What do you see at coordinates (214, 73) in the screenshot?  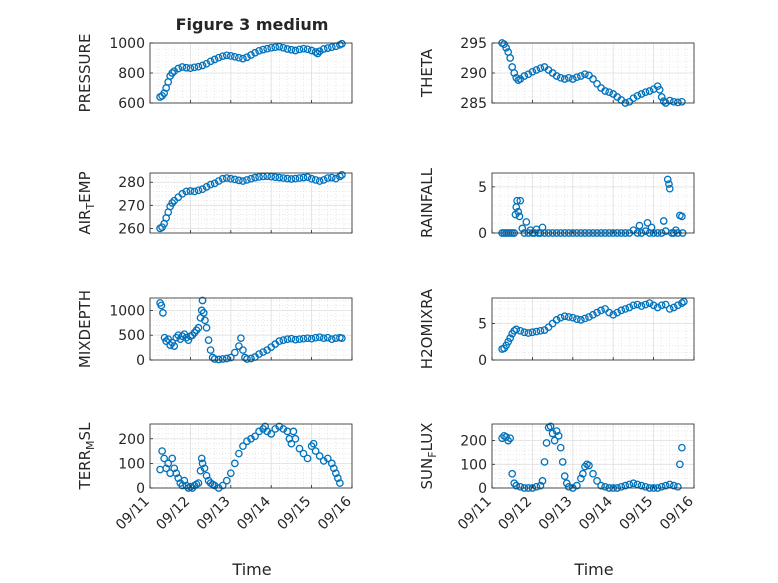 I see `subplot-1: 600 800 1000 PRESSURE` at bounding box center [214, 73].